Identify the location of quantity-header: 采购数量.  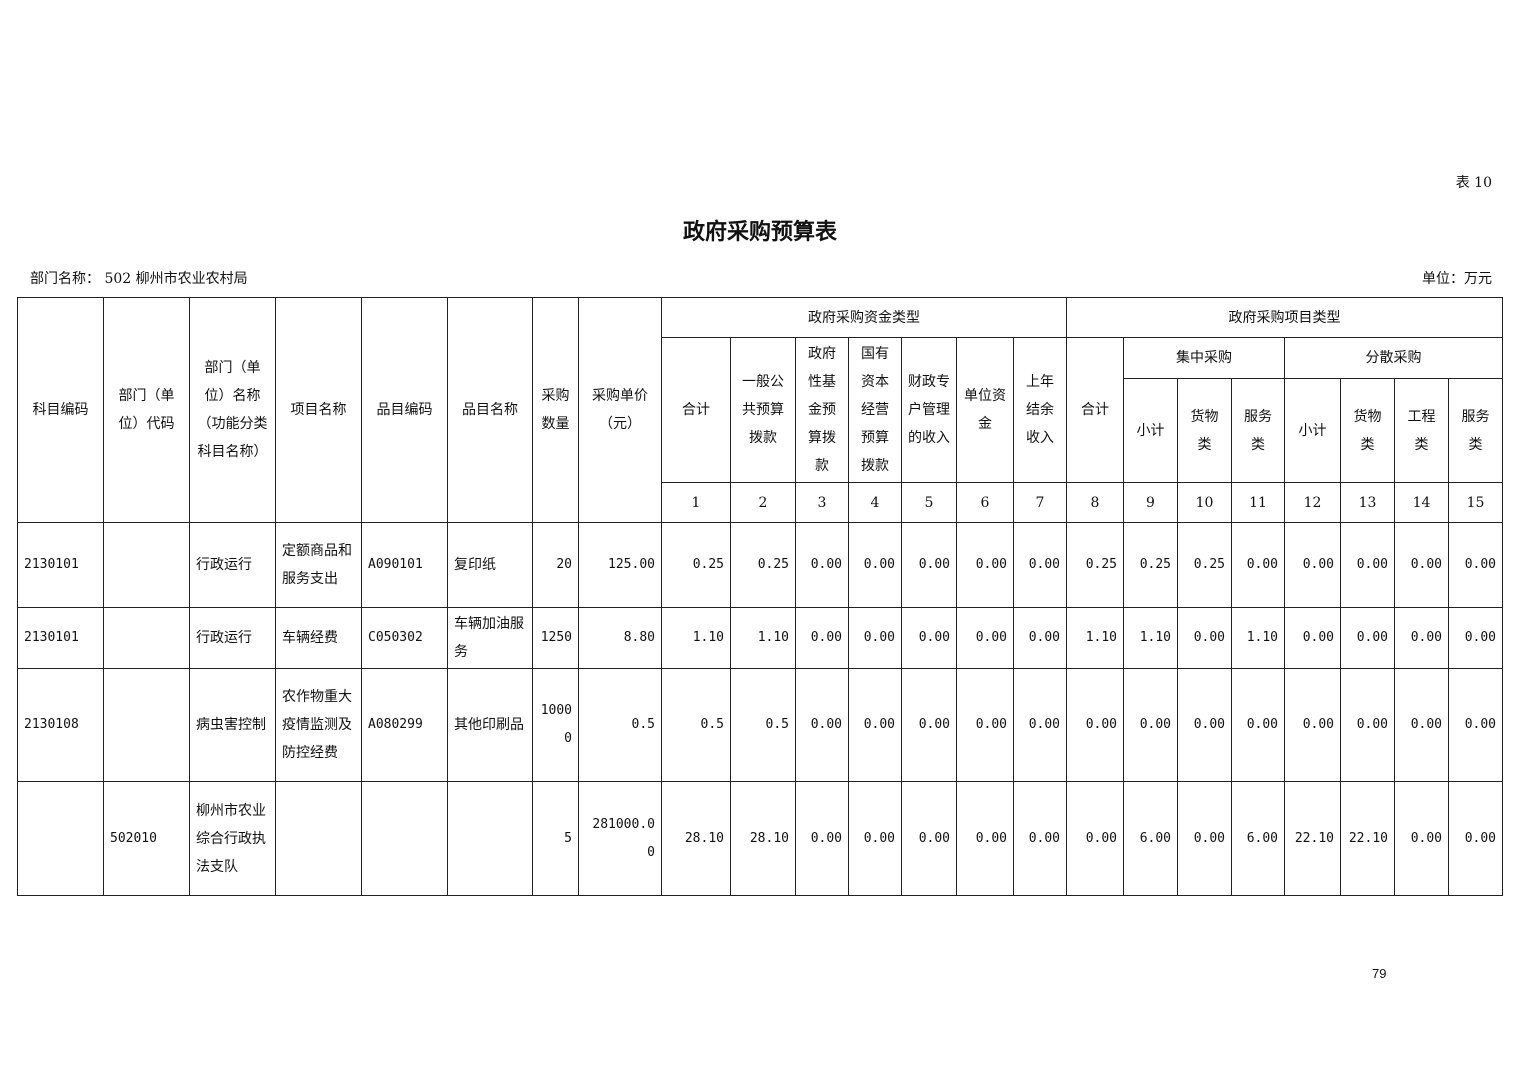
(555, 410).